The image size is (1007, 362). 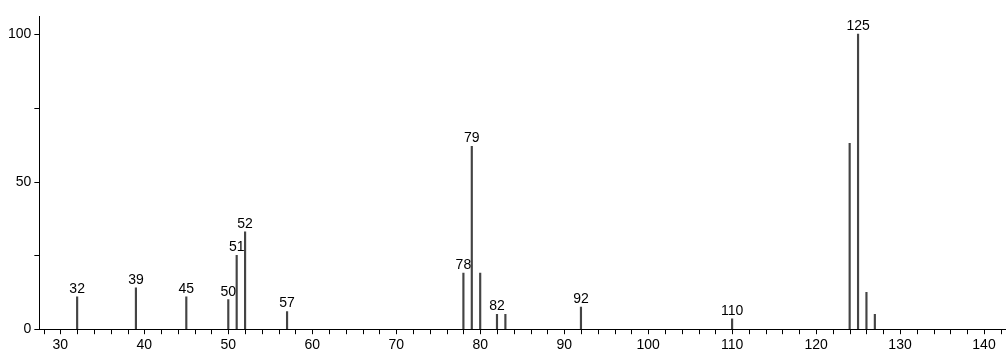 I want to click on annotation: 79, so click(x=472, y=137).